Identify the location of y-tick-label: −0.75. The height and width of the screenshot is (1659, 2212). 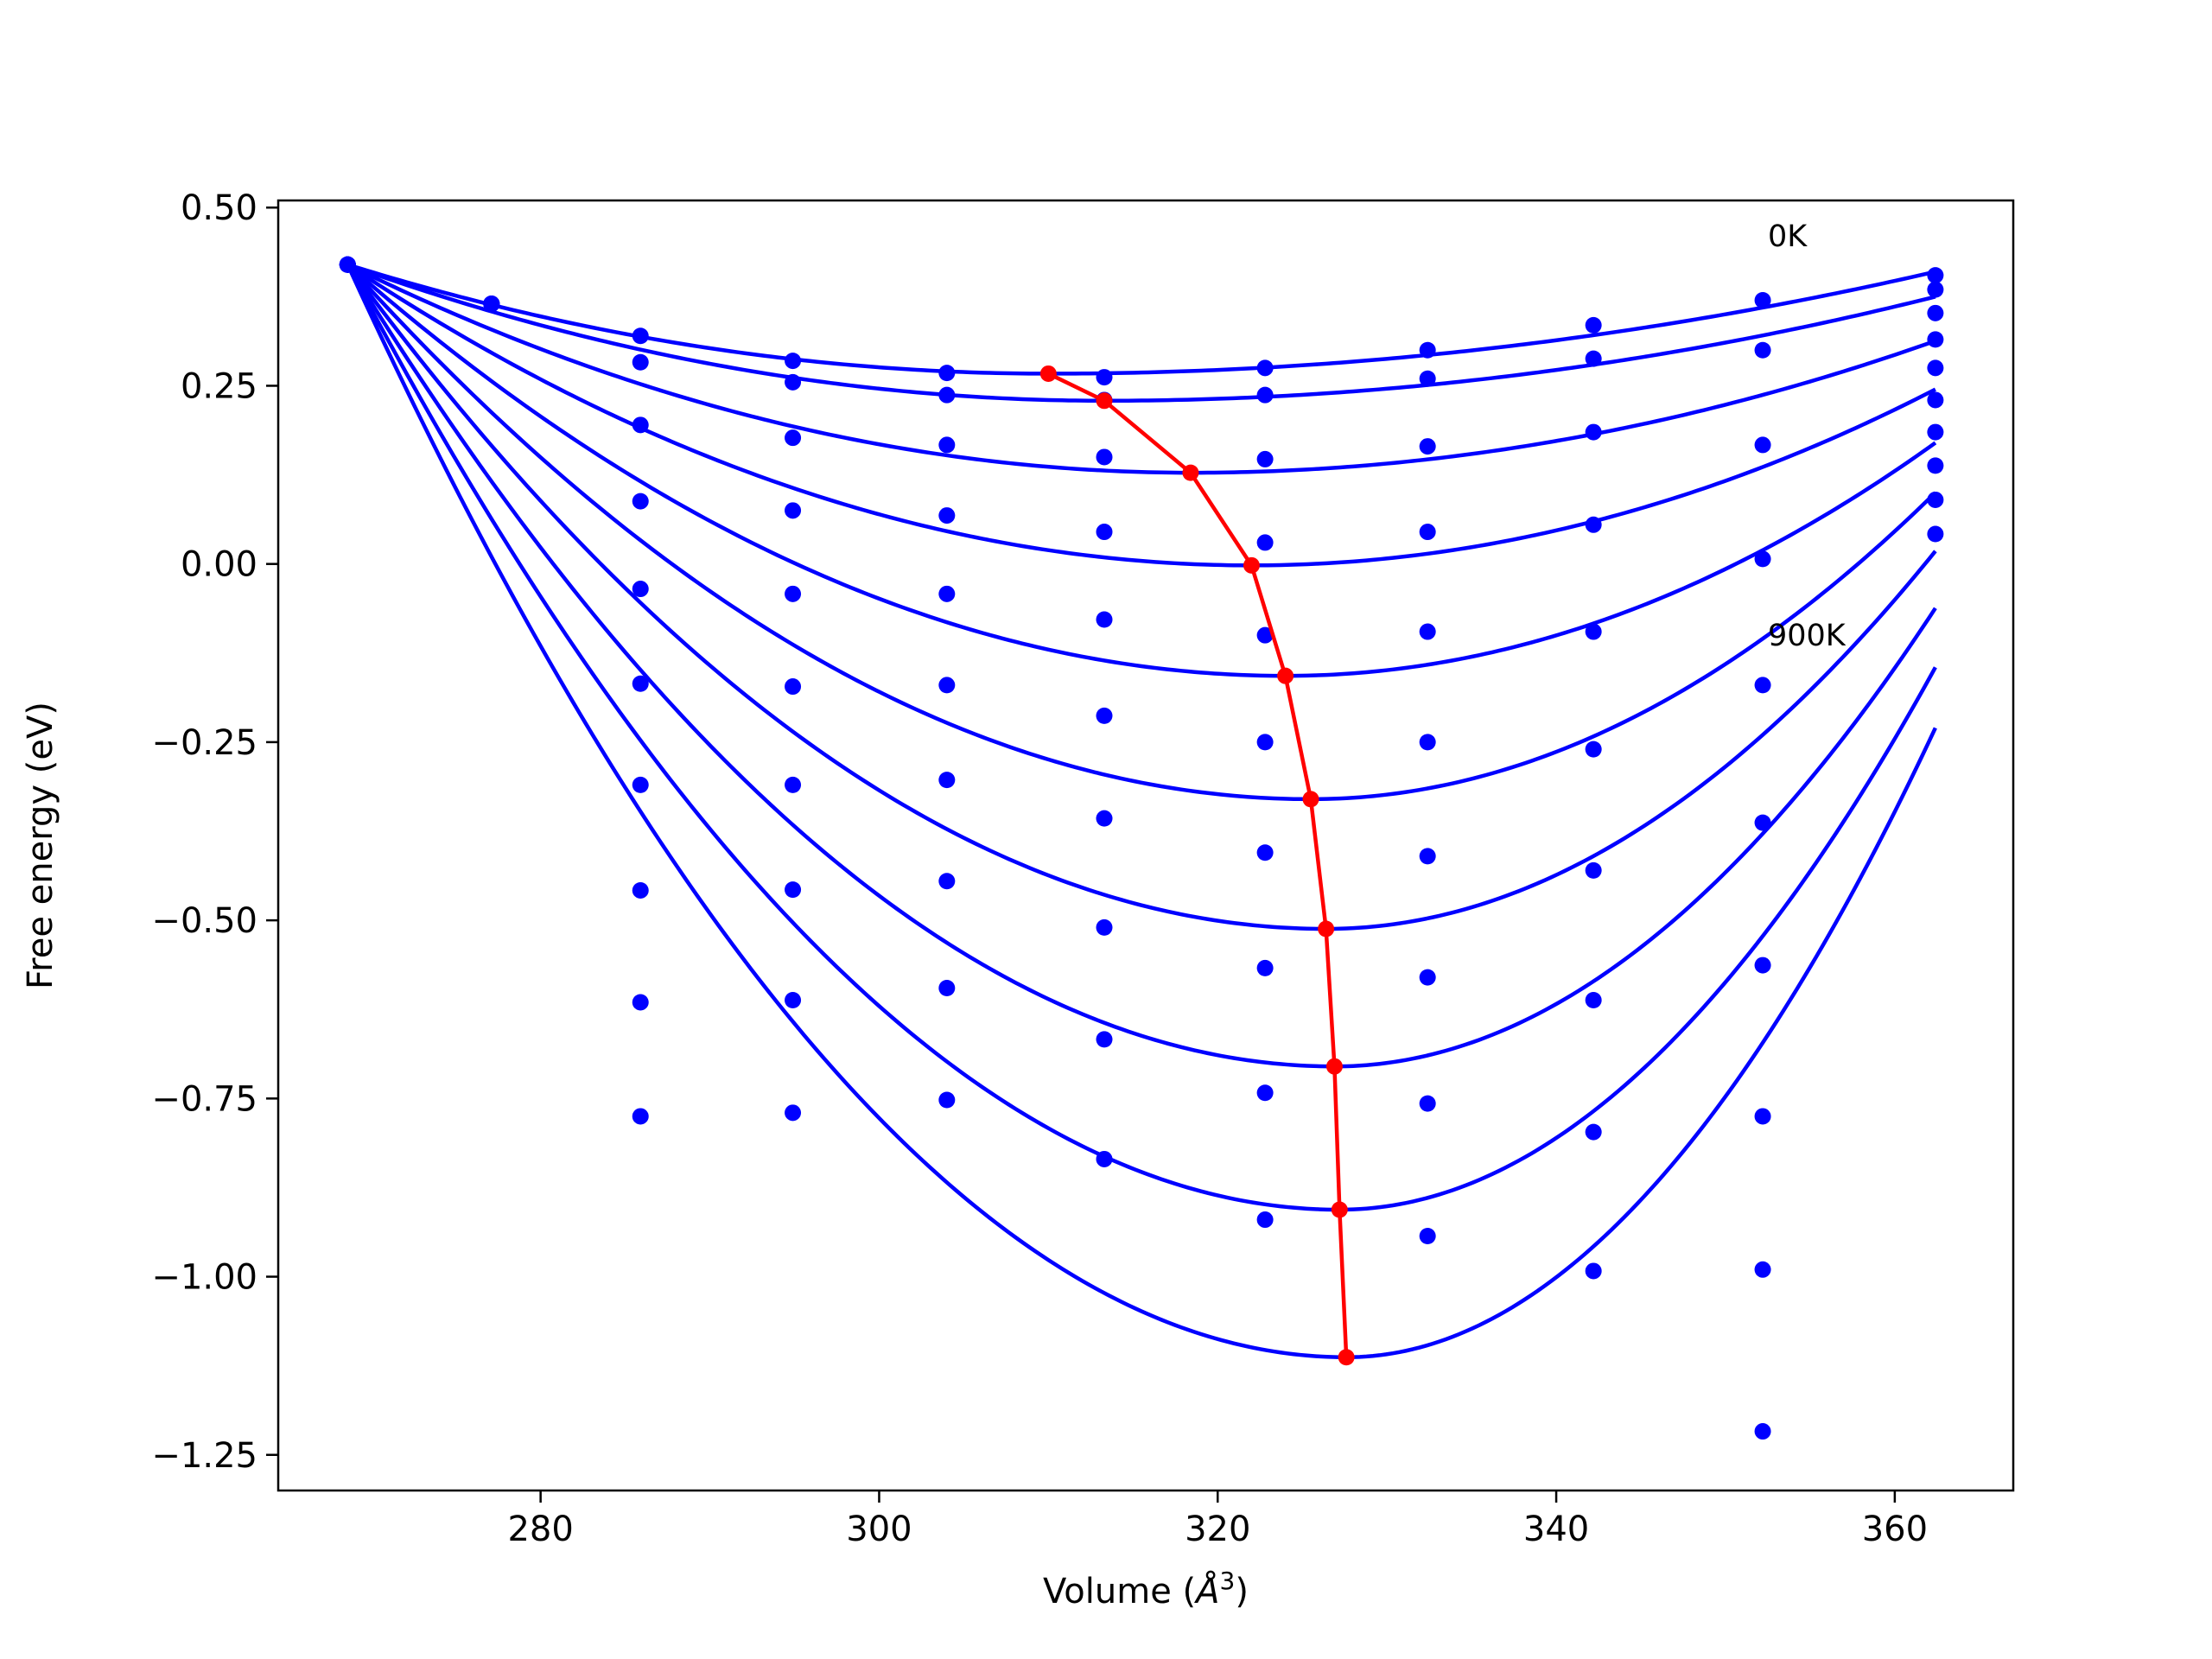
(204, 1099).